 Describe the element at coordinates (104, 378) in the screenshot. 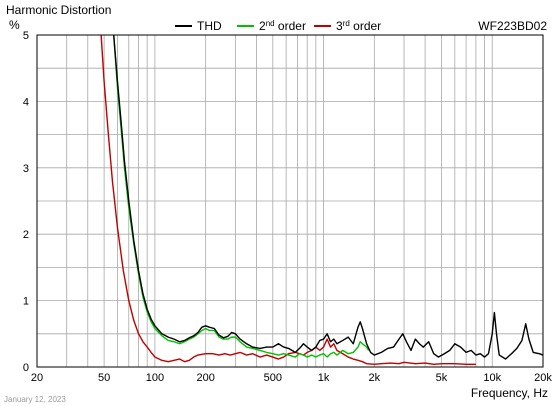

I see `x-tick-label: 50` at that location.